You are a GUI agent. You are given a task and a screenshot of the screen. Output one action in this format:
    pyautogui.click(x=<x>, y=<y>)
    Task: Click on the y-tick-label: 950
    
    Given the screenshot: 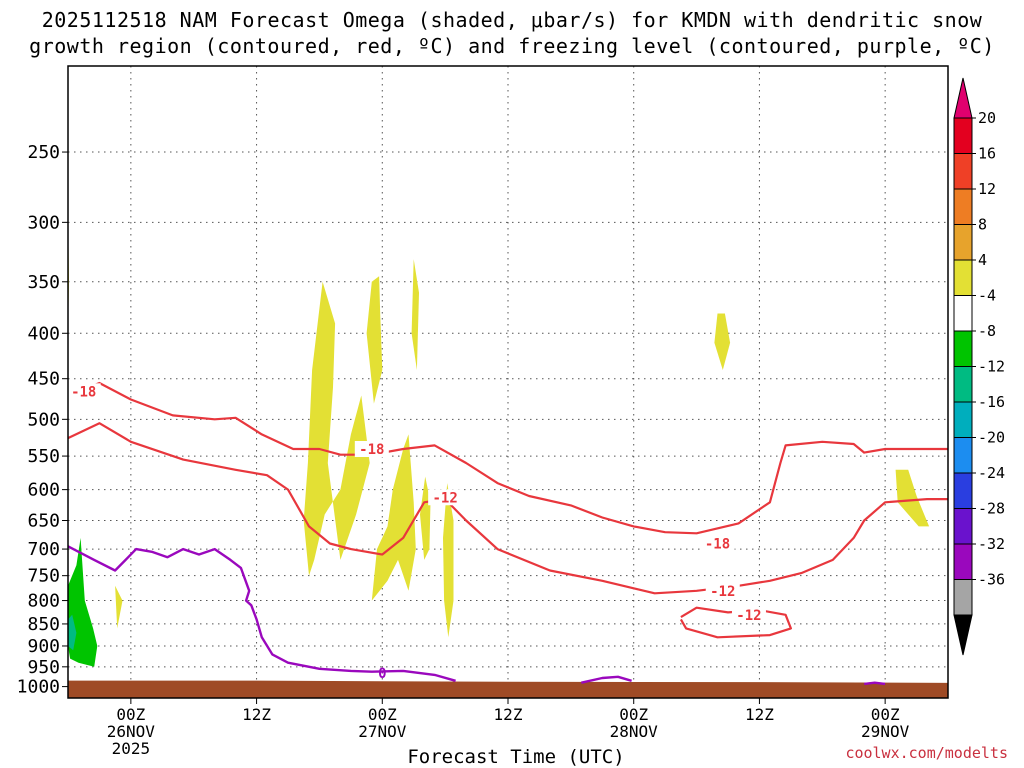 What is the action you would take?
    pyautogui.click(x=43, y=667)
    